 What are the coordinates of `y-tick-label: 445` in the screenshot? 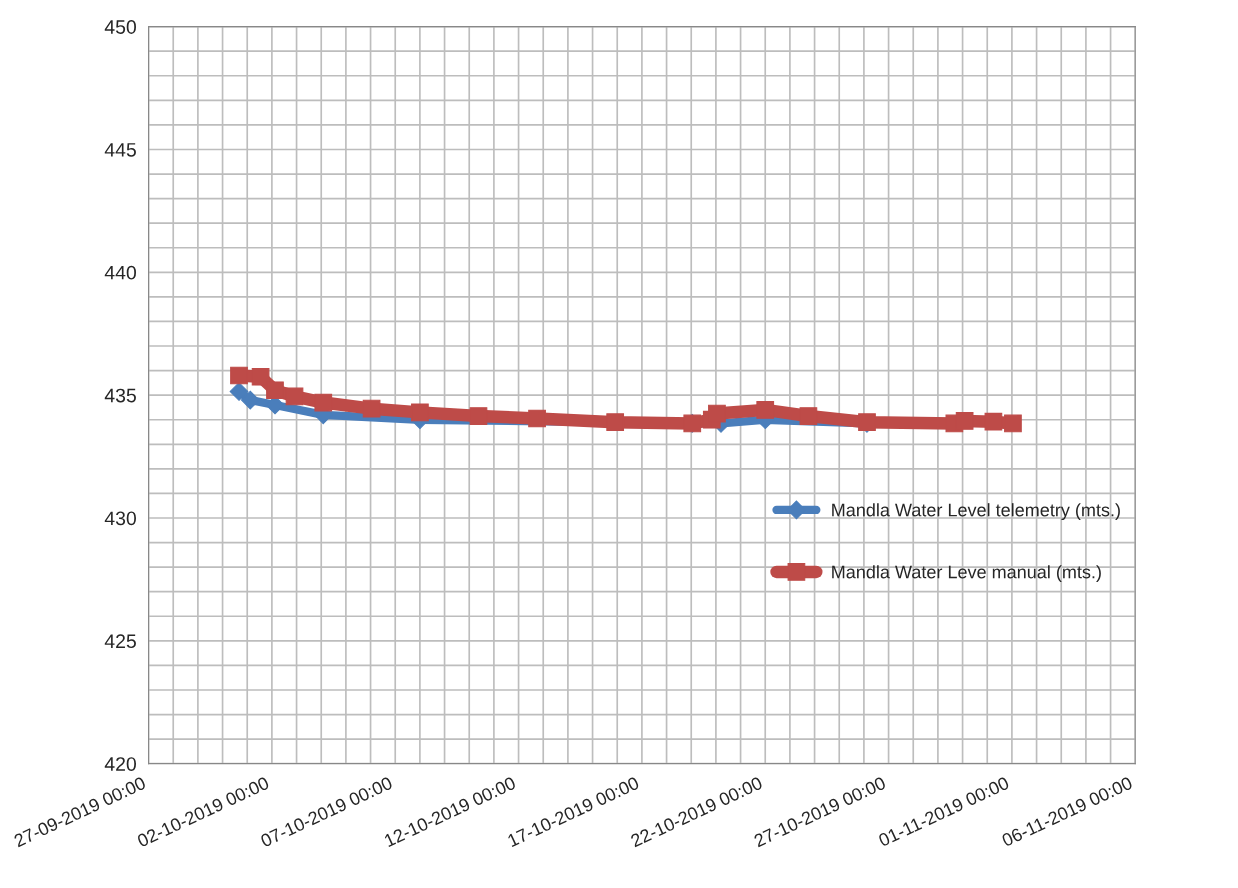 It's located at (120, 150).